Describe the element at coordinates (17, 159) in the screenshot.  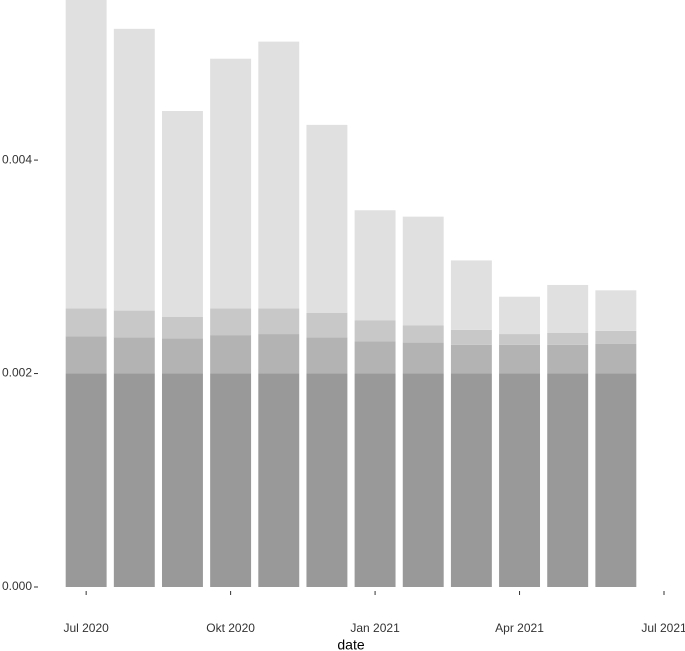
I see `y-tick-label: 0.004` at that location.